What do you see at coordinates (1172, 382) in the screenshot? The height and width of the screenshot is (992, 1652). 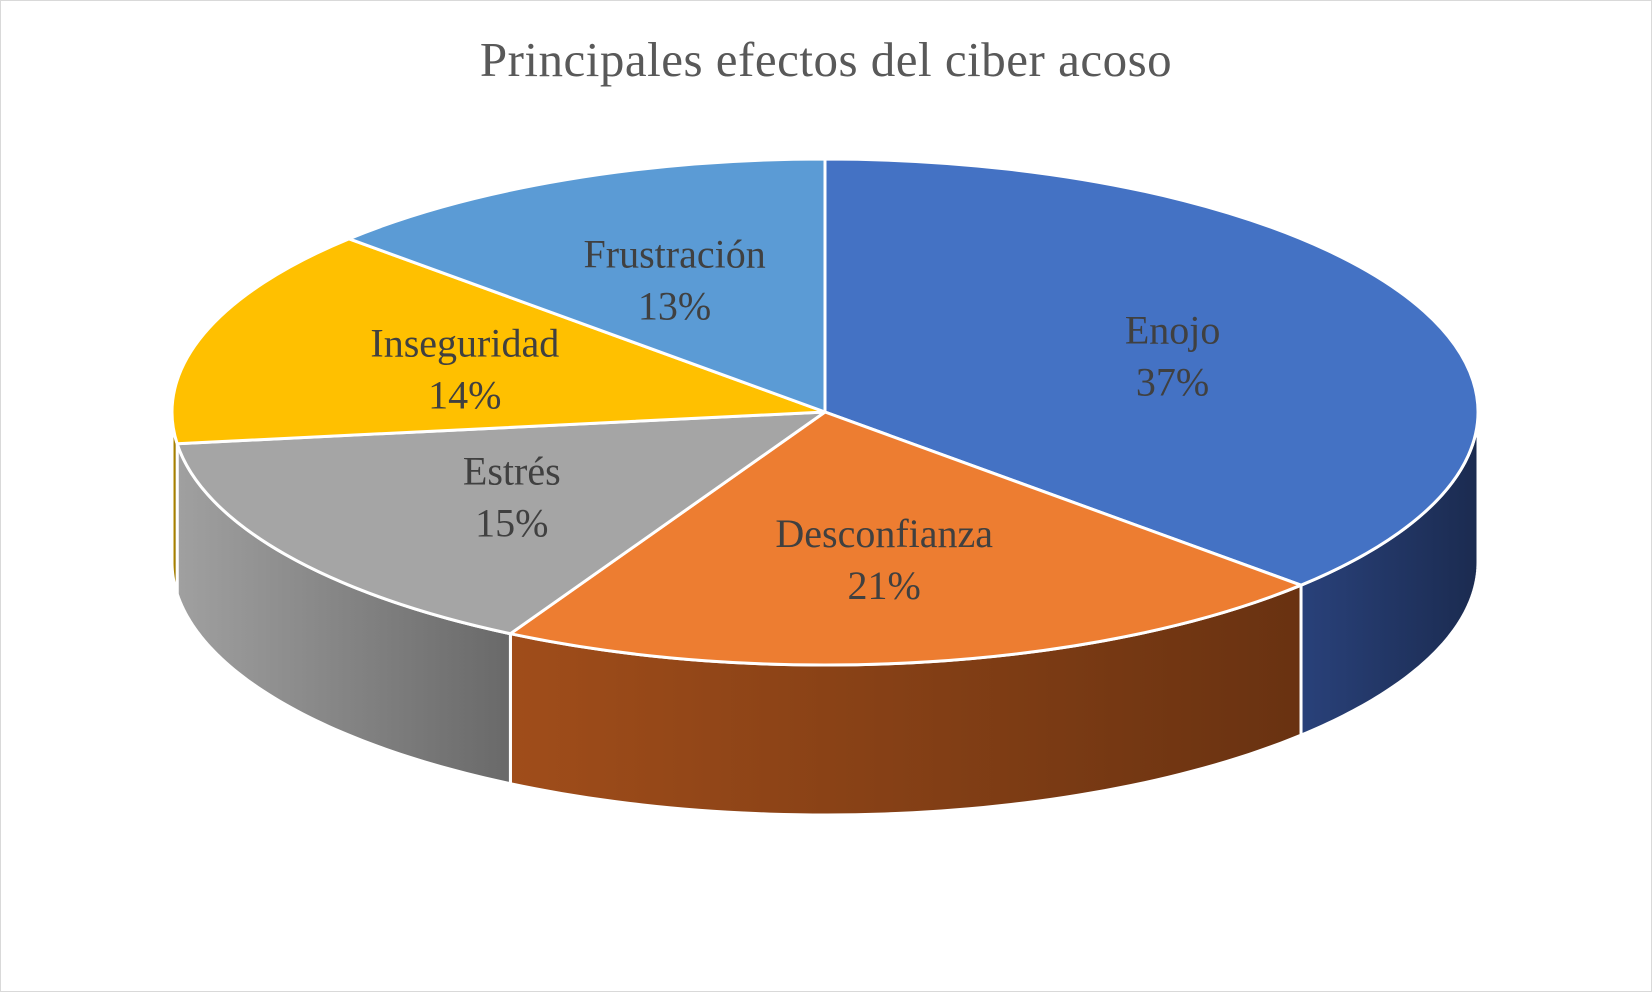 I see `data-label-value: 37%` at bounding box center [1172, 382].